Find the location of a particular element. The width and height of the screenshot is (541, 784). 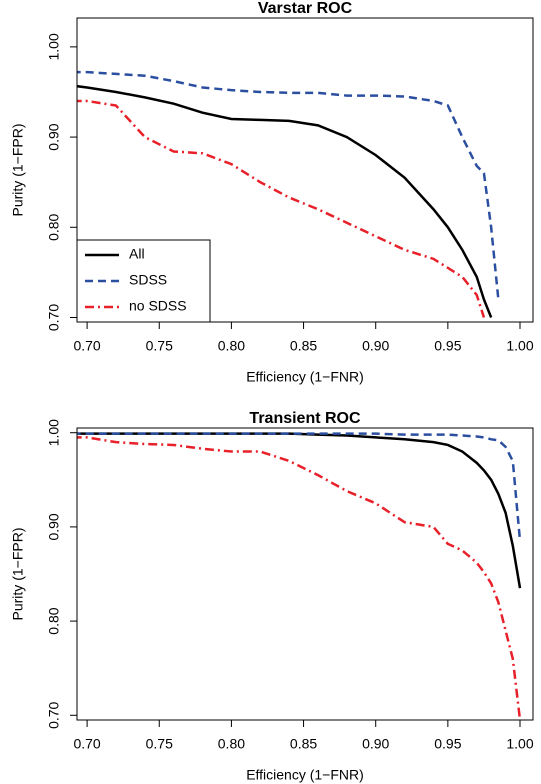

chart-title: Transient ROC is located at coordinates (305, 418).